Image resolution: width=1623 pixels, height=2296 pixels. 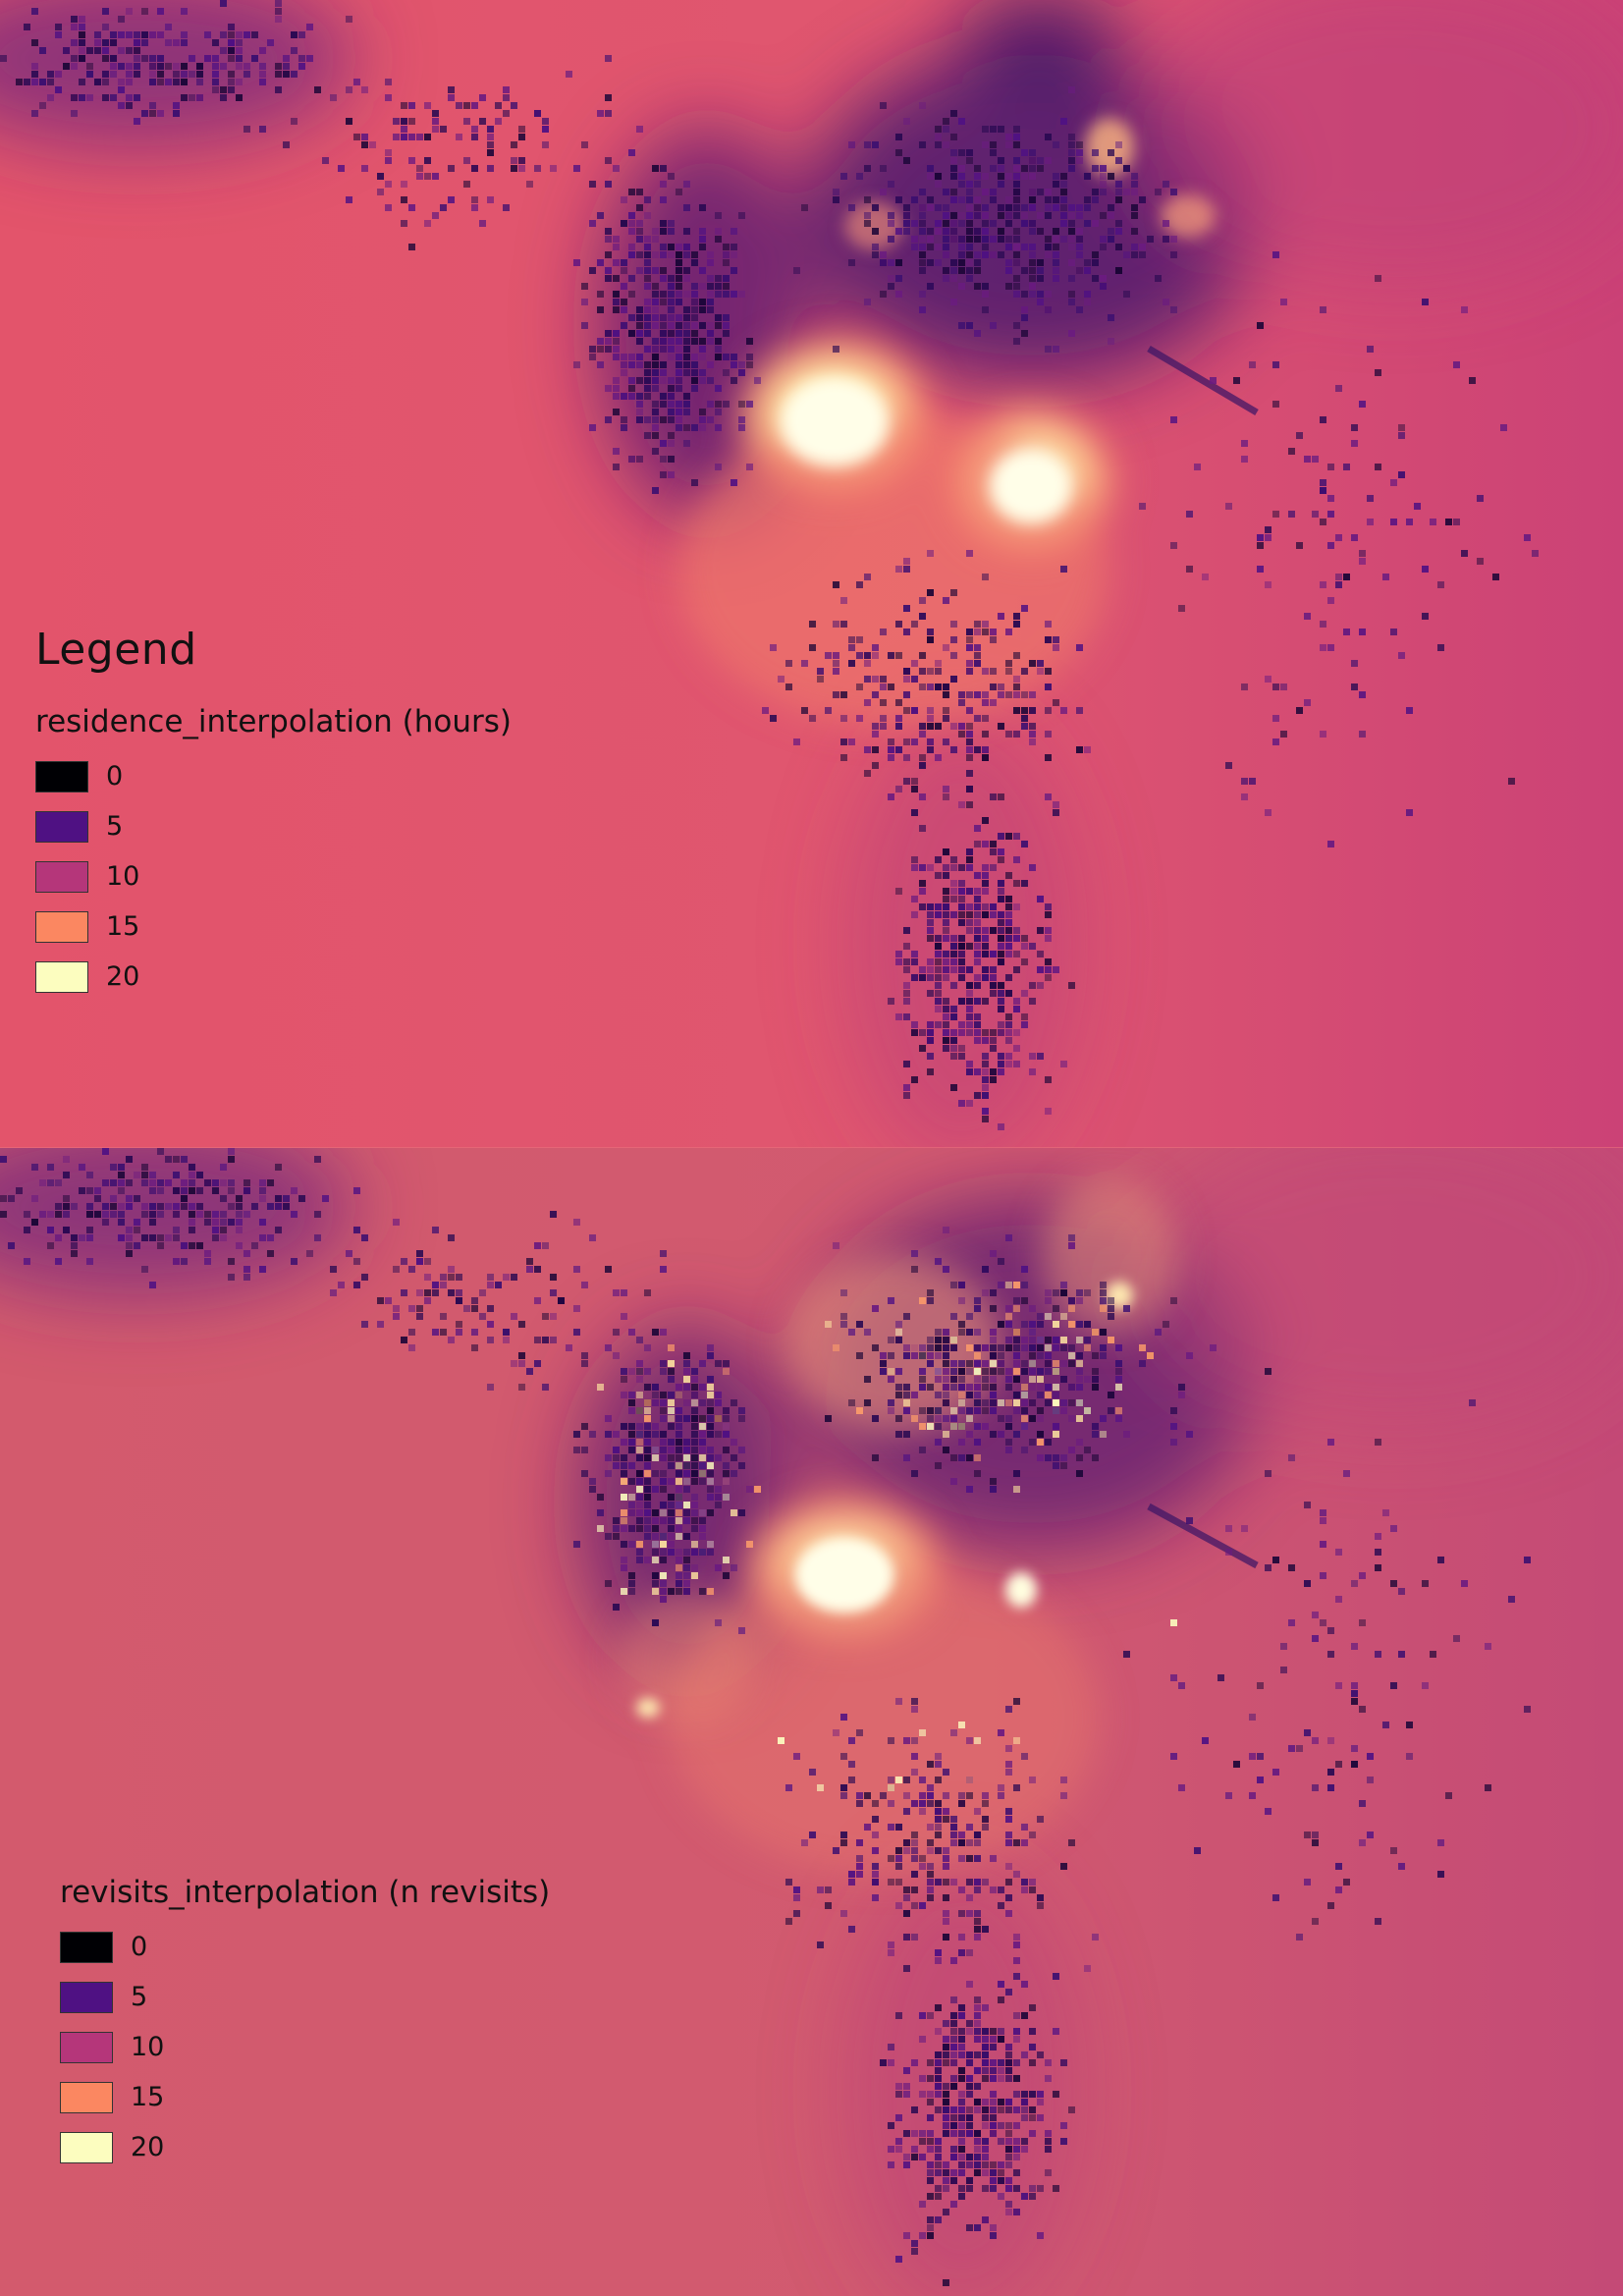 I want to click on legend-swatch, so click(x=86, y=2097).